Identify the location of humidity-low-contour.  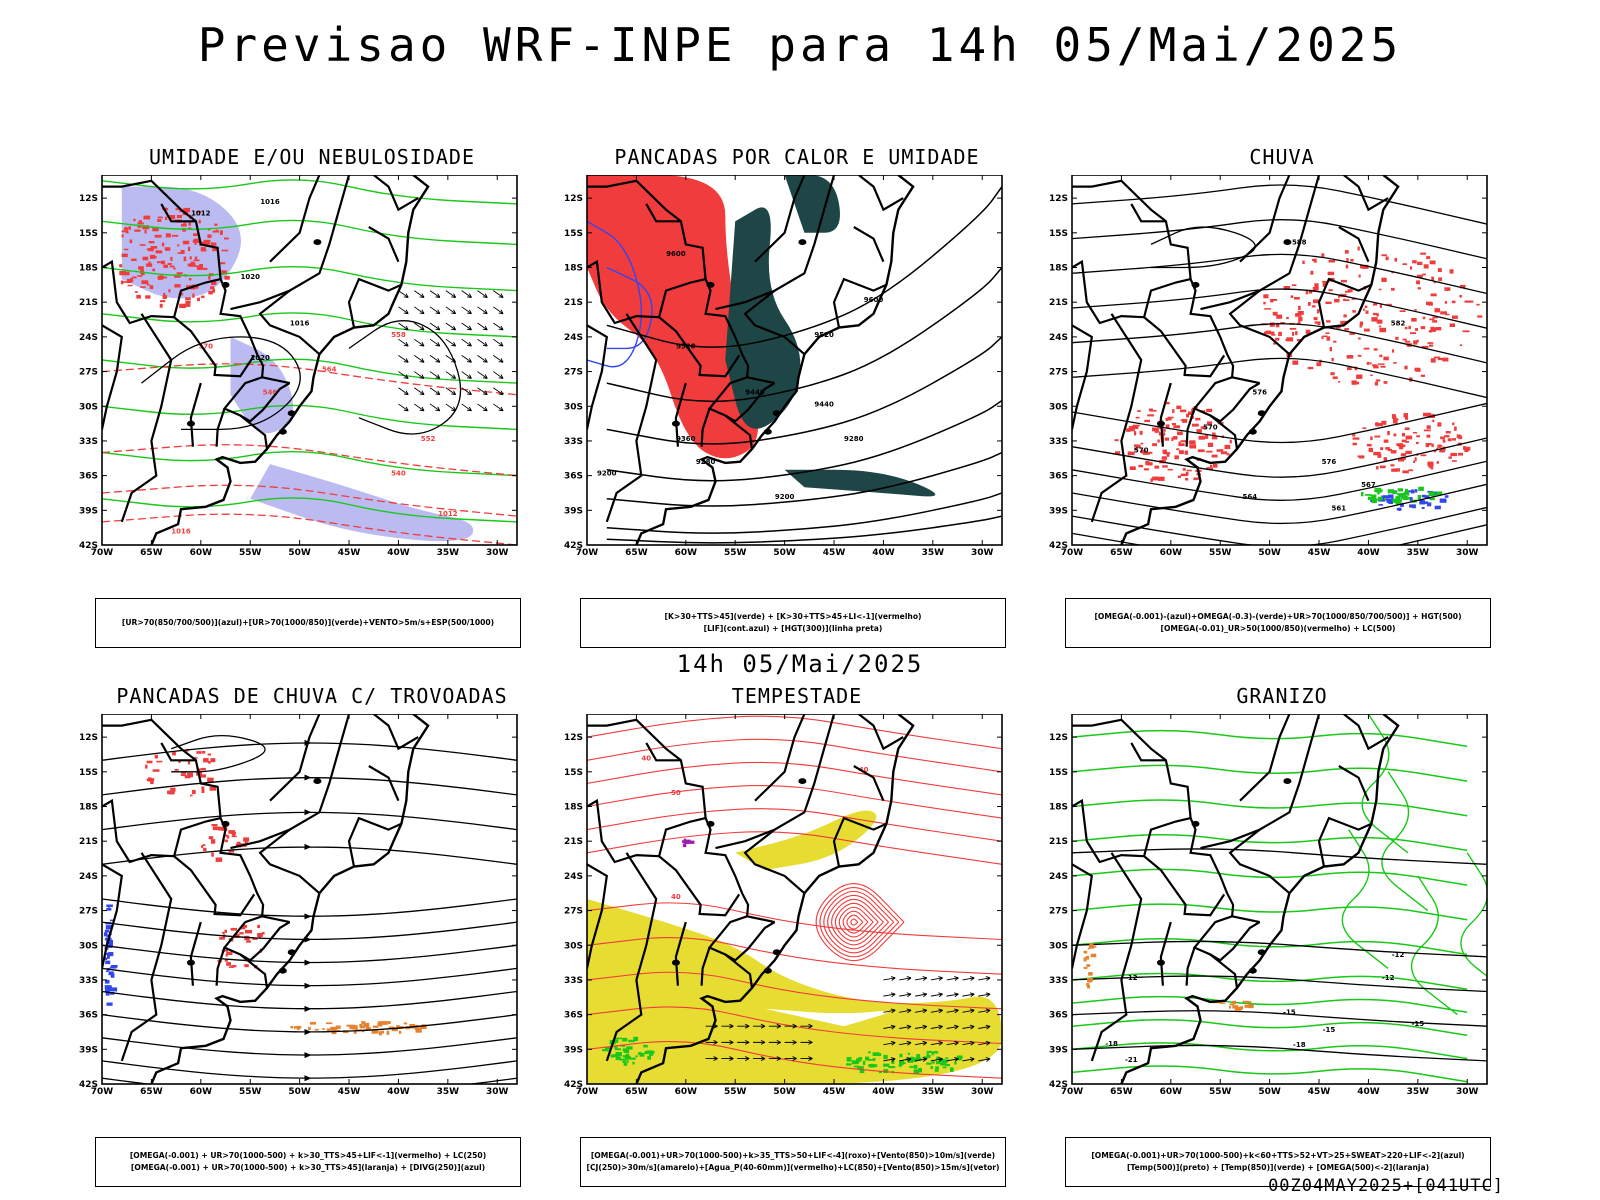
(309, 232).